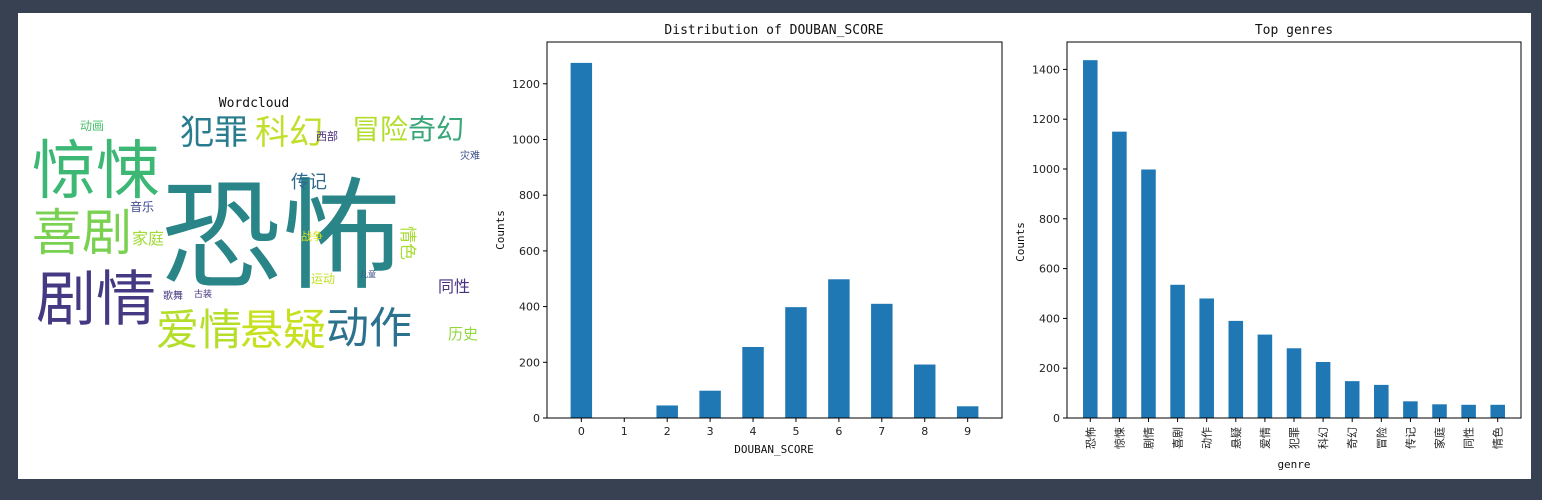  I want to click on score-chart-ylabel: Counts, so click(500, 230).